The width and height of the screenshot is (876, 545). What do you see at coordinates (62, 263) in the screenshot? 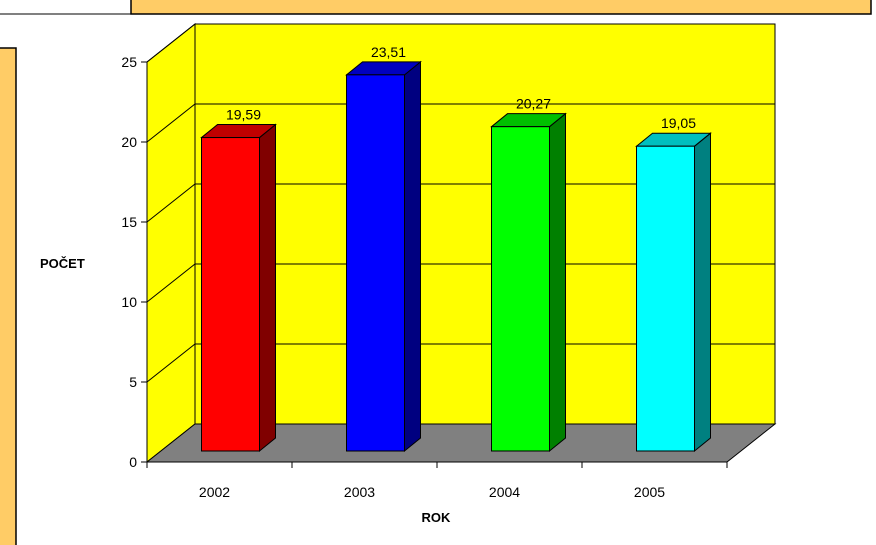
I see `y-axis-title: POČET` at bounding box center [62, 263].